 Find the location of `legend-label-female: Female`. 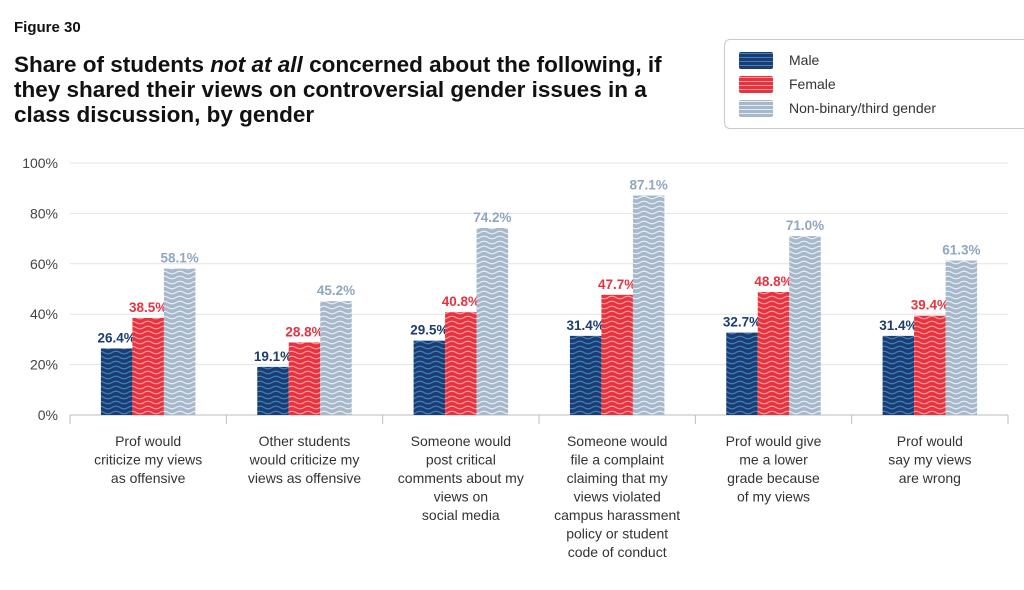

legend-label-female: Female is located at coordinates (812, 84).